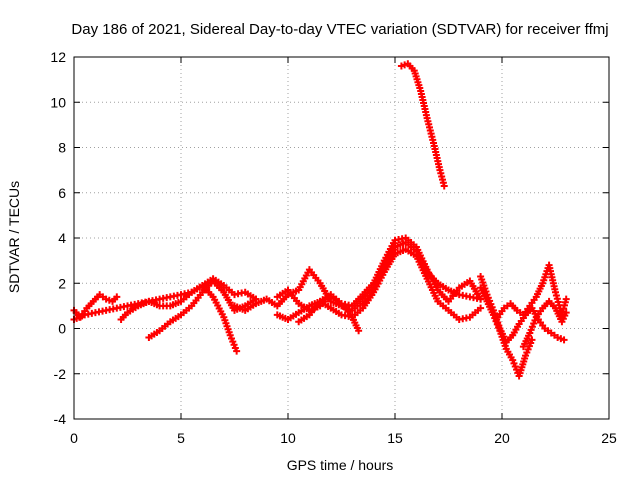 The height and width of the screenshot is (480, 640). Describe the element at coordinates (62, 238) in the screenshot. I see `y-tick-label: 4` at that location.